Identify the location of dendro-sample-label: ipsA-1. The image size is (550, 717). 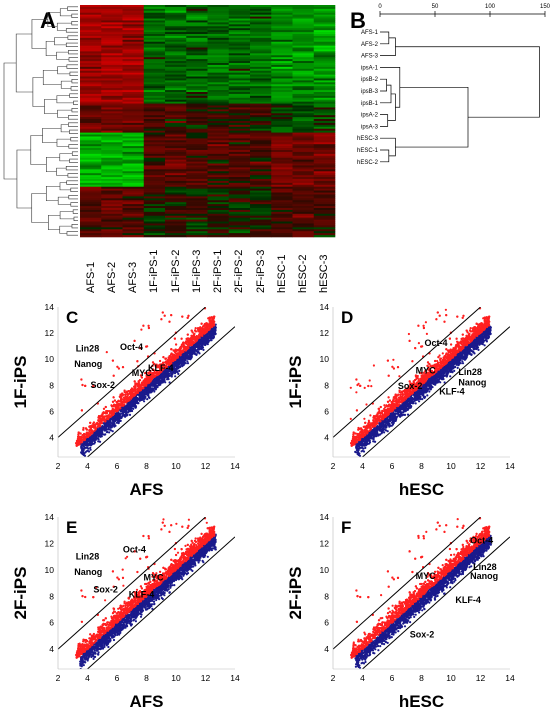
(370, 68).